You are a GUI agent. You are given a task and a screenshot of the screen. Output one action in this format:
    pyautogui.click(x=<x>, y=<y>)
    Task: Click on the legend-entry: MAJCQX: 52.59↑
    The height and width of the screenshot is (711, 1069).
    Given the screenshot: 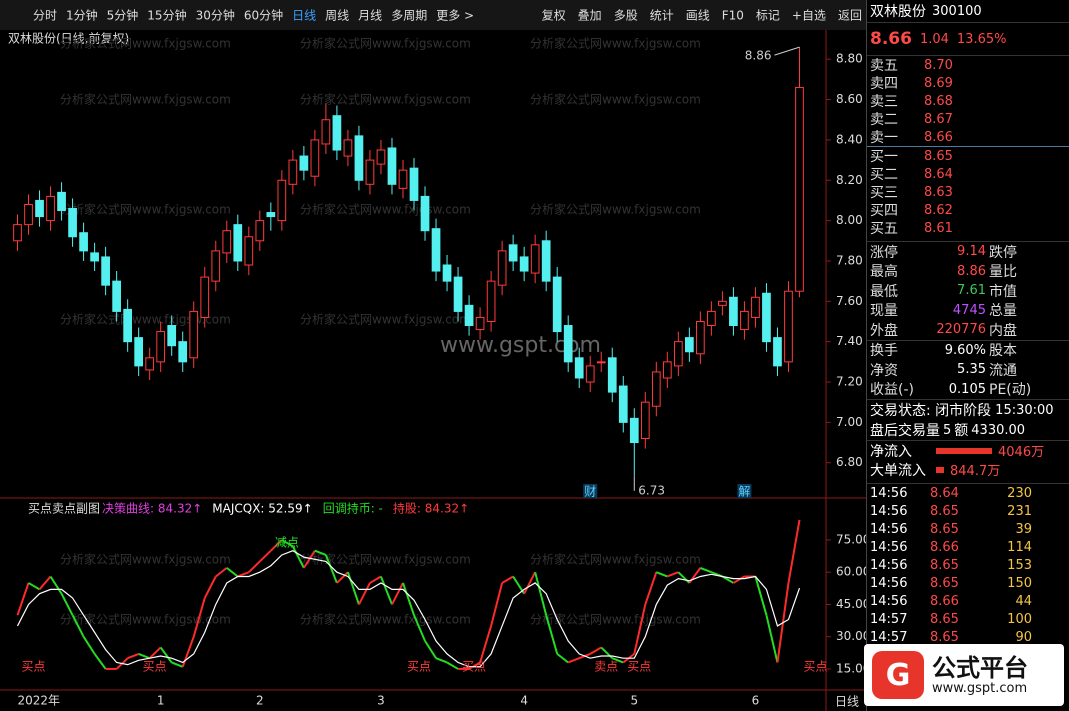 What is the action you would take?
    pyautogui.click(x=262, y=509)
    